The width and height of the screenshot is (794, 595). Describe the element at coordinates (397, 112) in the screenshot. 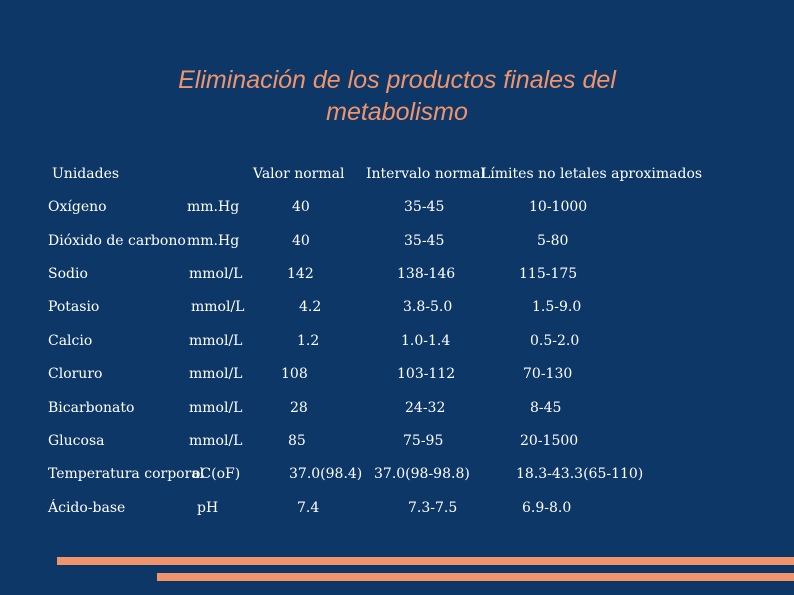

I see `slide-title-line-2: metabolismo` at that location.